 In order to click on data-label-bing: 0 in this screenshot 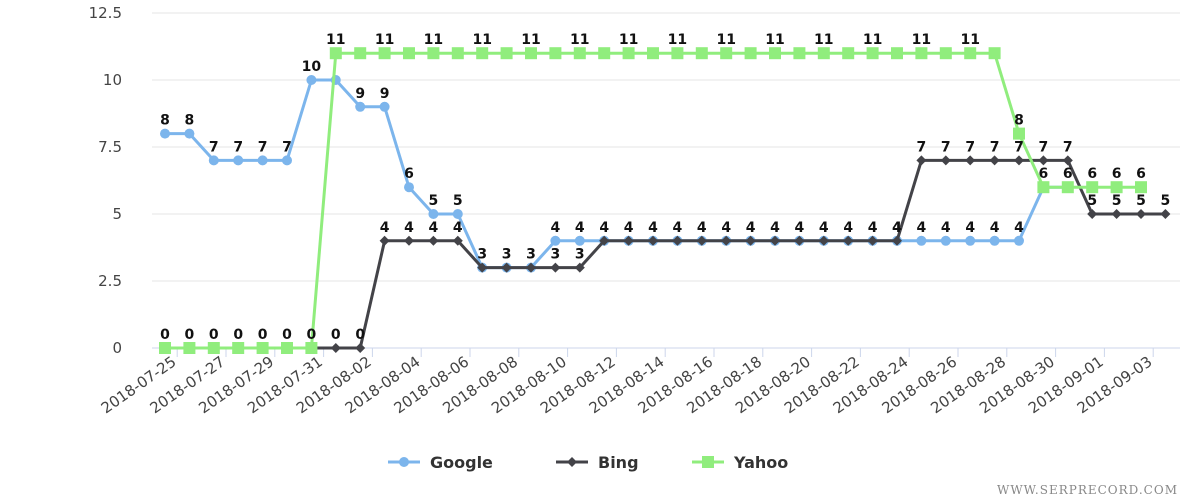, I will do `click(336, 335)`.